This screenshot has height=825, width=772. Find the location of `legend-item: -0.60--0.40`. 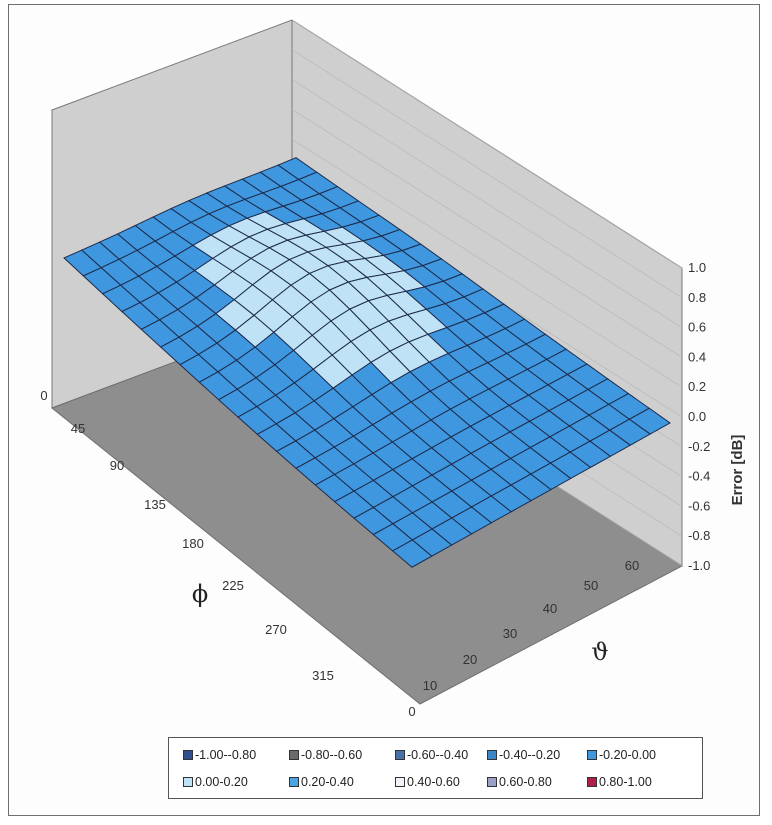

legend-item: -0.60--0.40 is located at coordinates (431, 755).